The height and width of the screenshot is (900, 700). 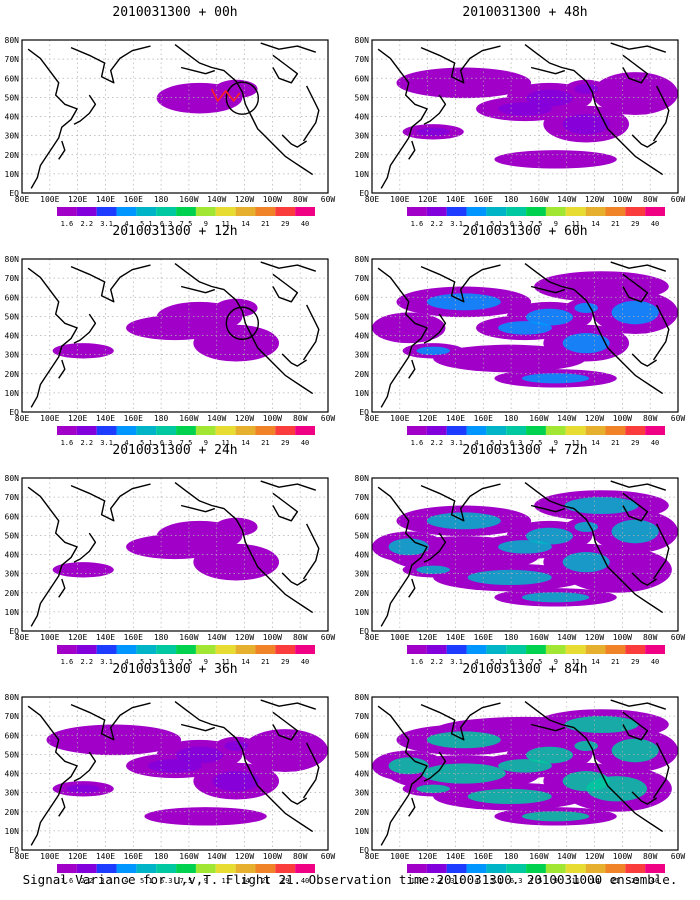 What do you see at coordinates (524, 669) in the screenshot?
I see `panel-title: 2010031300 + 84h` at bounding box center [524, 669].